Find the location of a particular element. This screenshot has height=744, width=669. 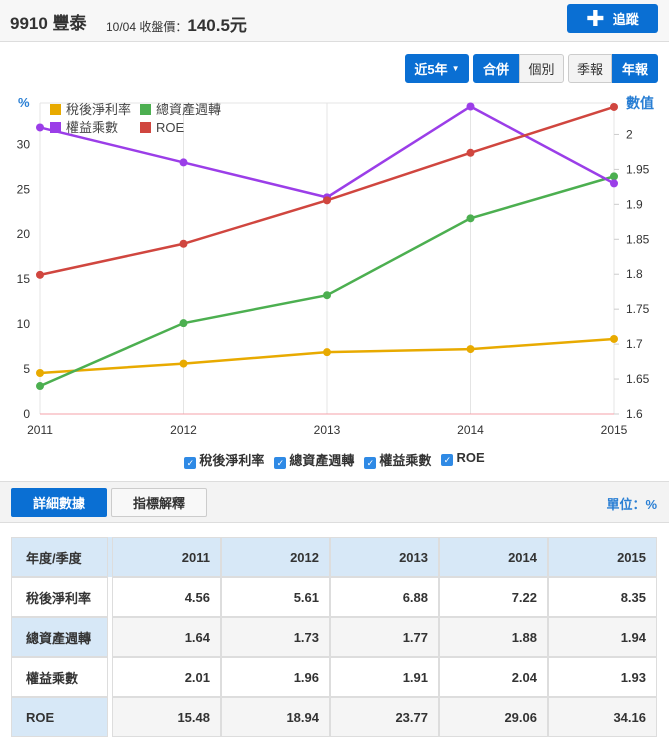

table-cell: 29.06 is located at coordinates (493, 717).